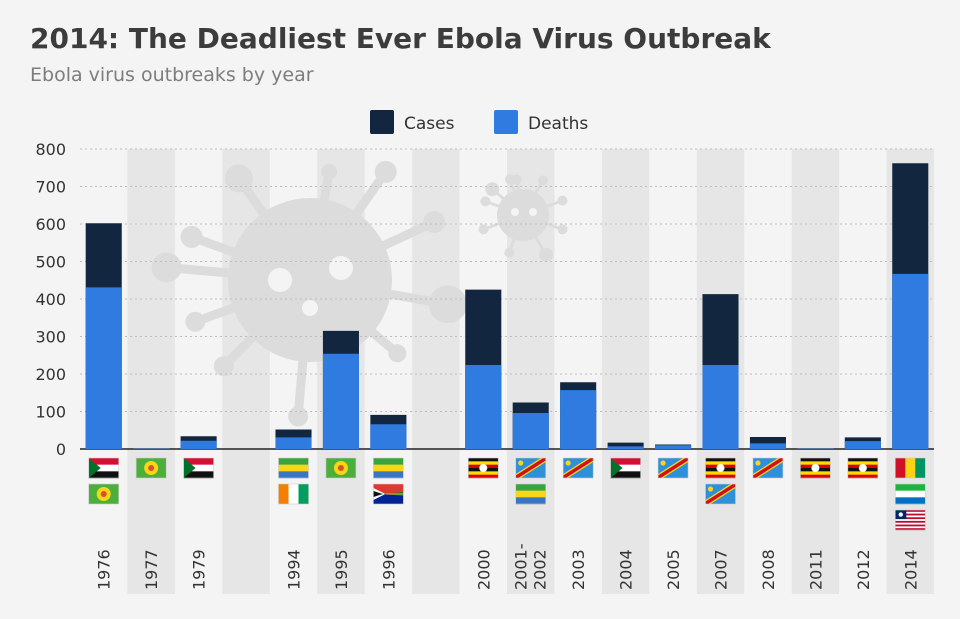 The height and width of the screenshot is (619, 960). What do you see at coordinates (293, 443) in the screenshot?
I see `bar-deaths-1994` at bounding box center [293, 443].